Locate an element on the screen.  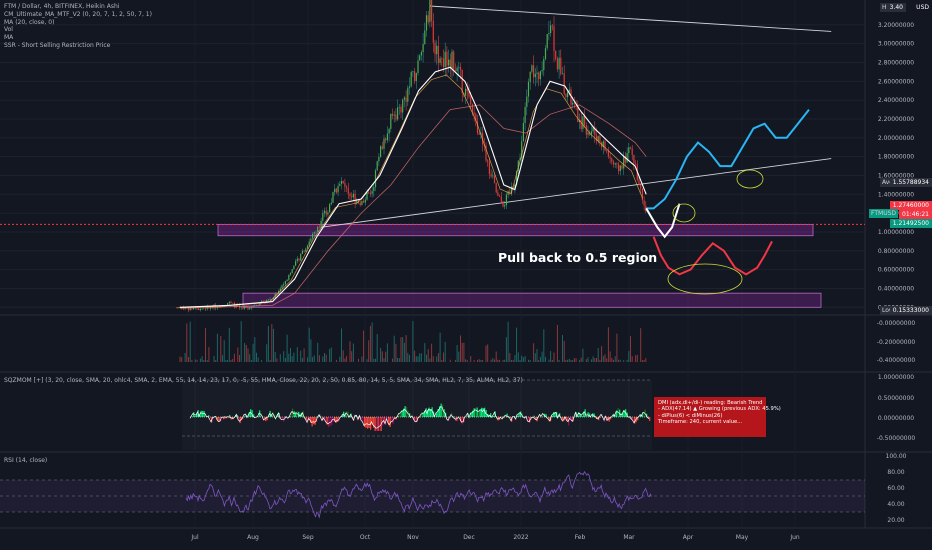
legend-line: MA (20, close, 0) is located at coordinates (29, 22).